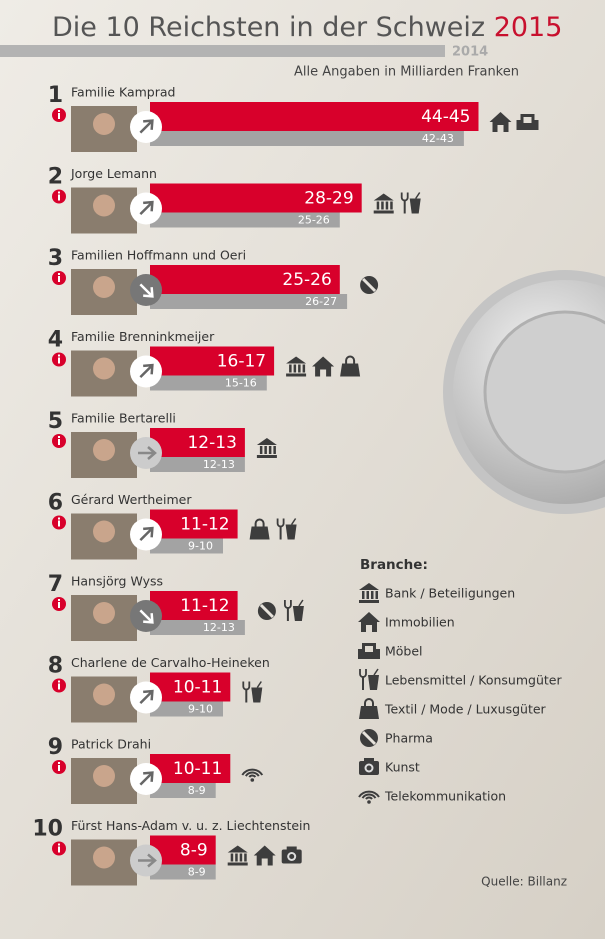 The width and height of the screenshot is (605, 939). Describe the element at coordinates (473, 680) in the screenshot. I see `legend-label: Lebensmittel / Konsumgüter` at that location.